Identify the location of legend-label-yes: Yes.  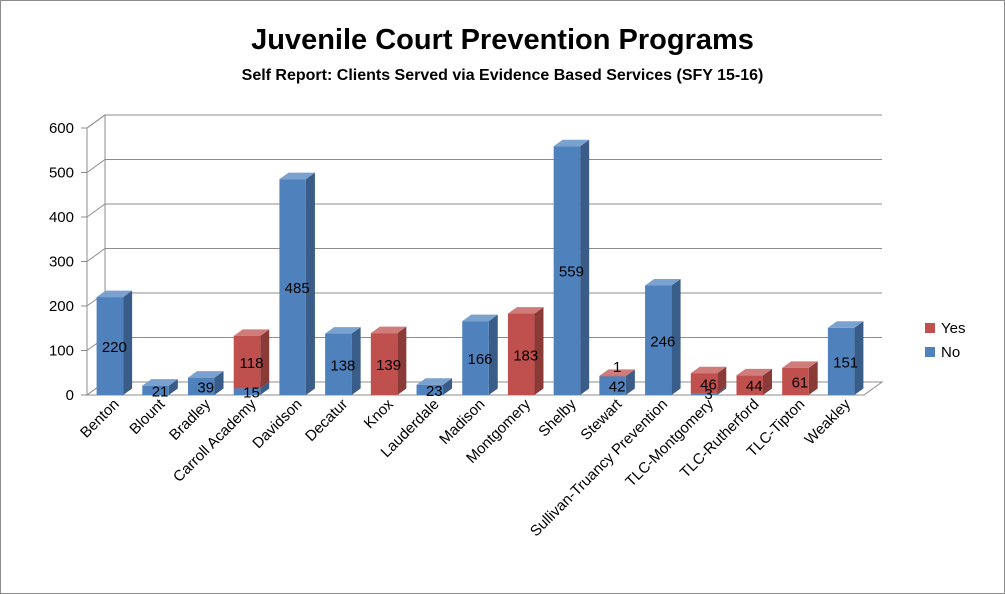
(953, 328).